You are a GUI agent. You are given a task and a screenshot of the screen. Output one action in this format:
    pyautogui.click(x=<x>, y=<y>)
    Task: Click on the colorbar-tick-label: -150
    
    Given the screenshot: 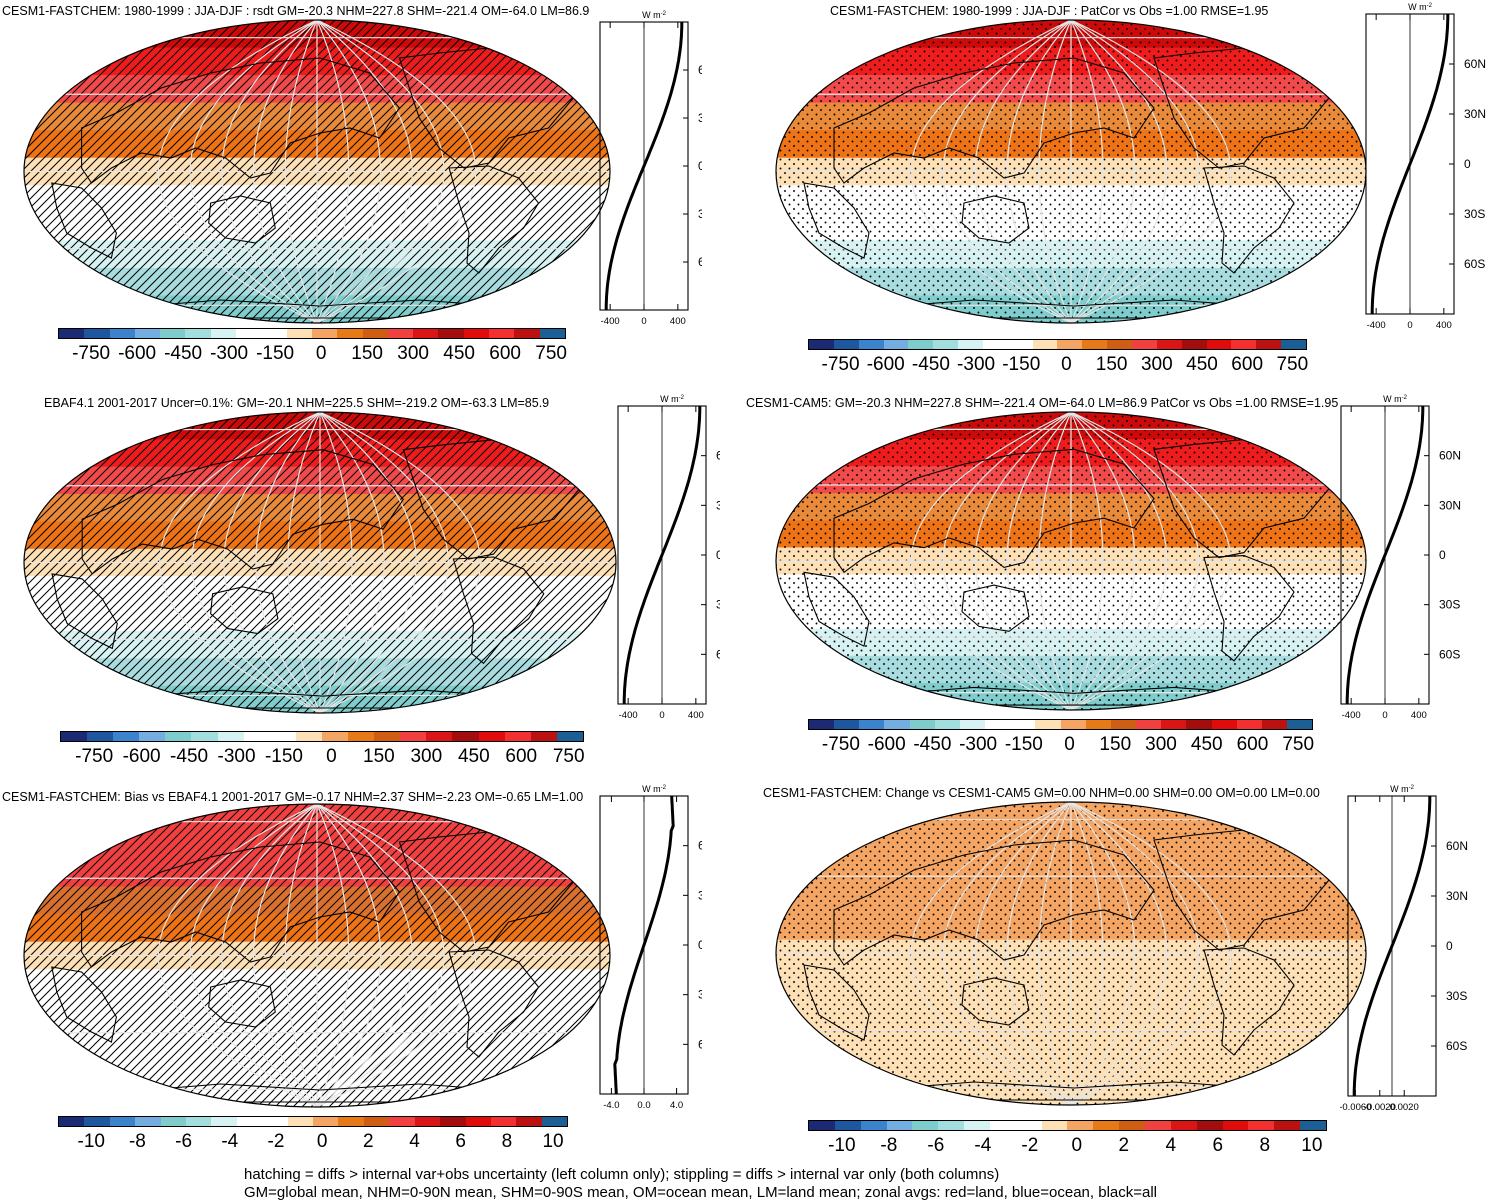 What is the action you would take?
    pyautogui.click(x=1021, y=364)
    